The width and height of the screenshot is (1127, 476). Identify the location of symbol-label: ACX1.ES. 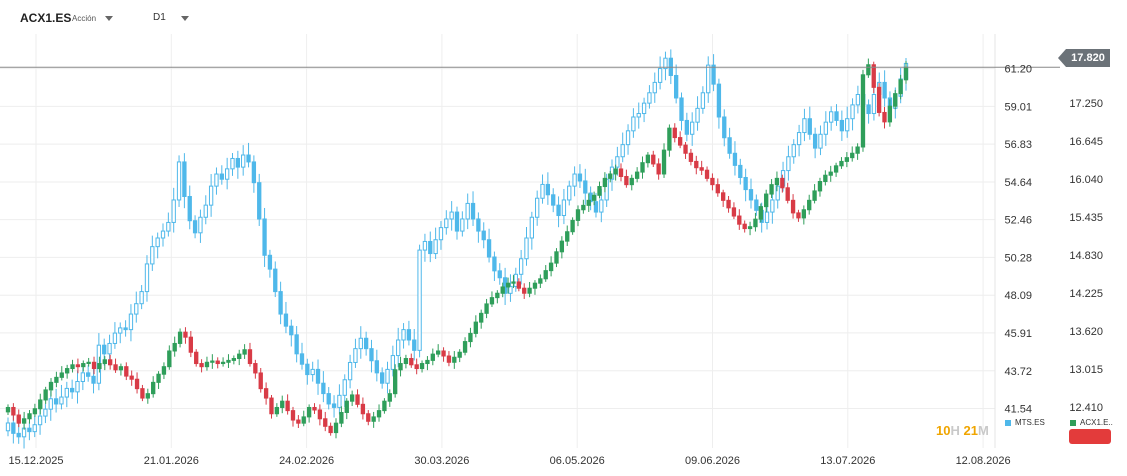
(46, 18).